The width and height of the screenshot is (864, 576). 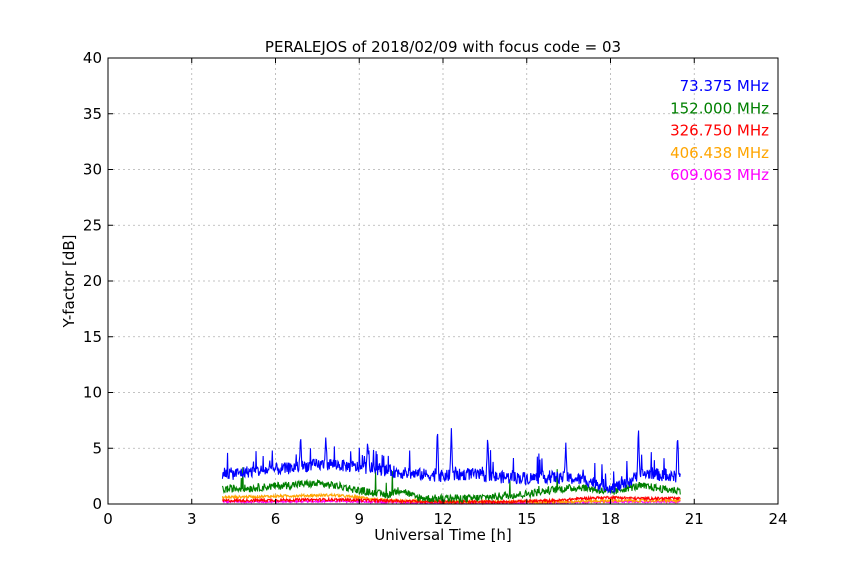 What do you see at coordinates (724, 86) in the screenshot?
I see `legend-entry: 73.375 MHz` at bounding box center [724, 86].